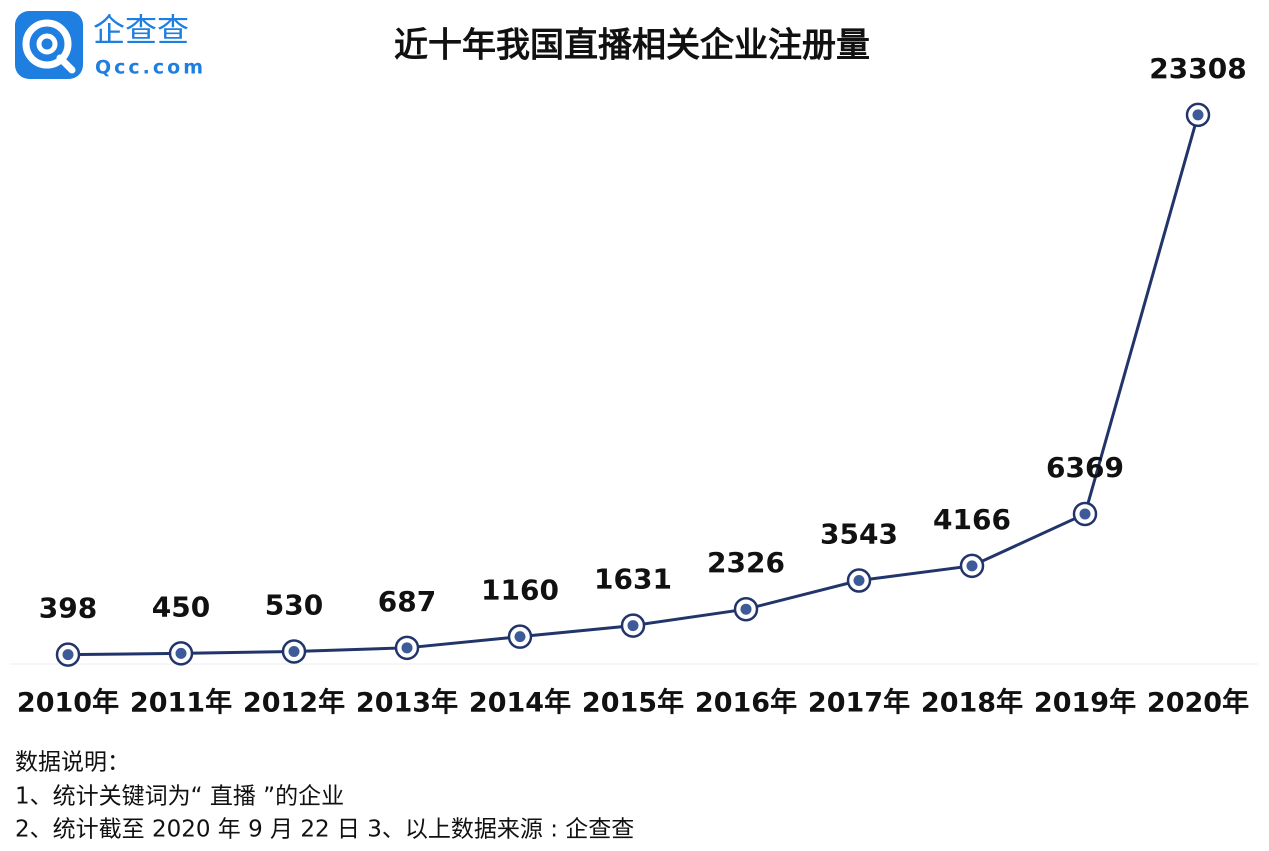 The image size is (1269, 851). I want to click on data-label: 1160, so click(520, 590).